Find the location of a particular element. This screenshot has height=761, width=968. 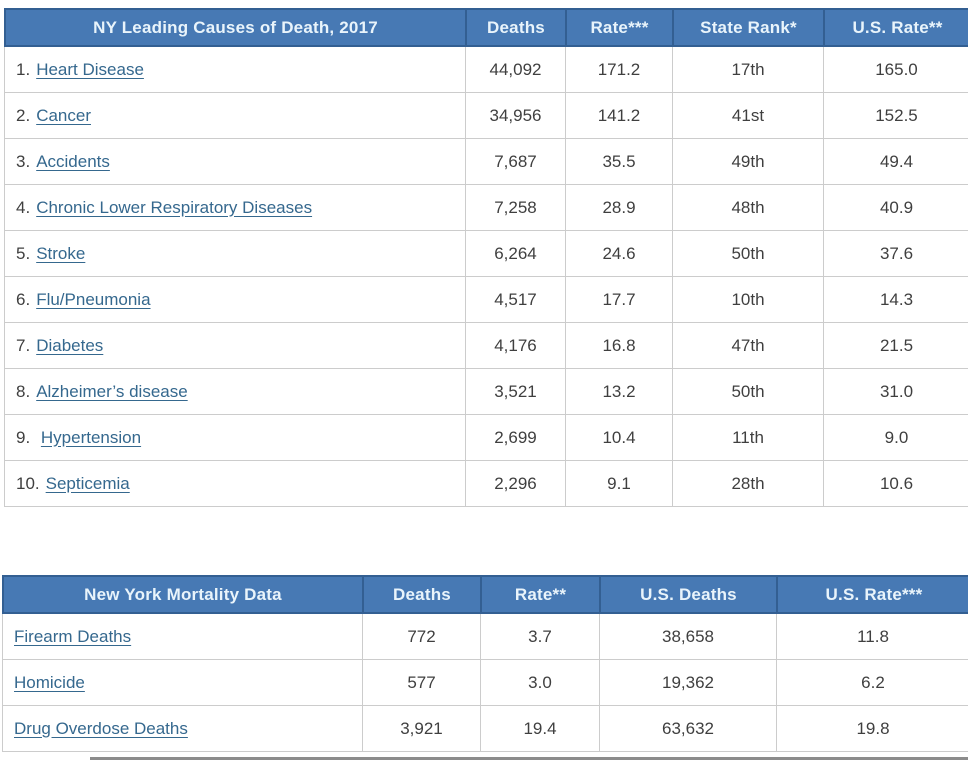

rate-value: 28.9 is located at coordinates (619, 207).